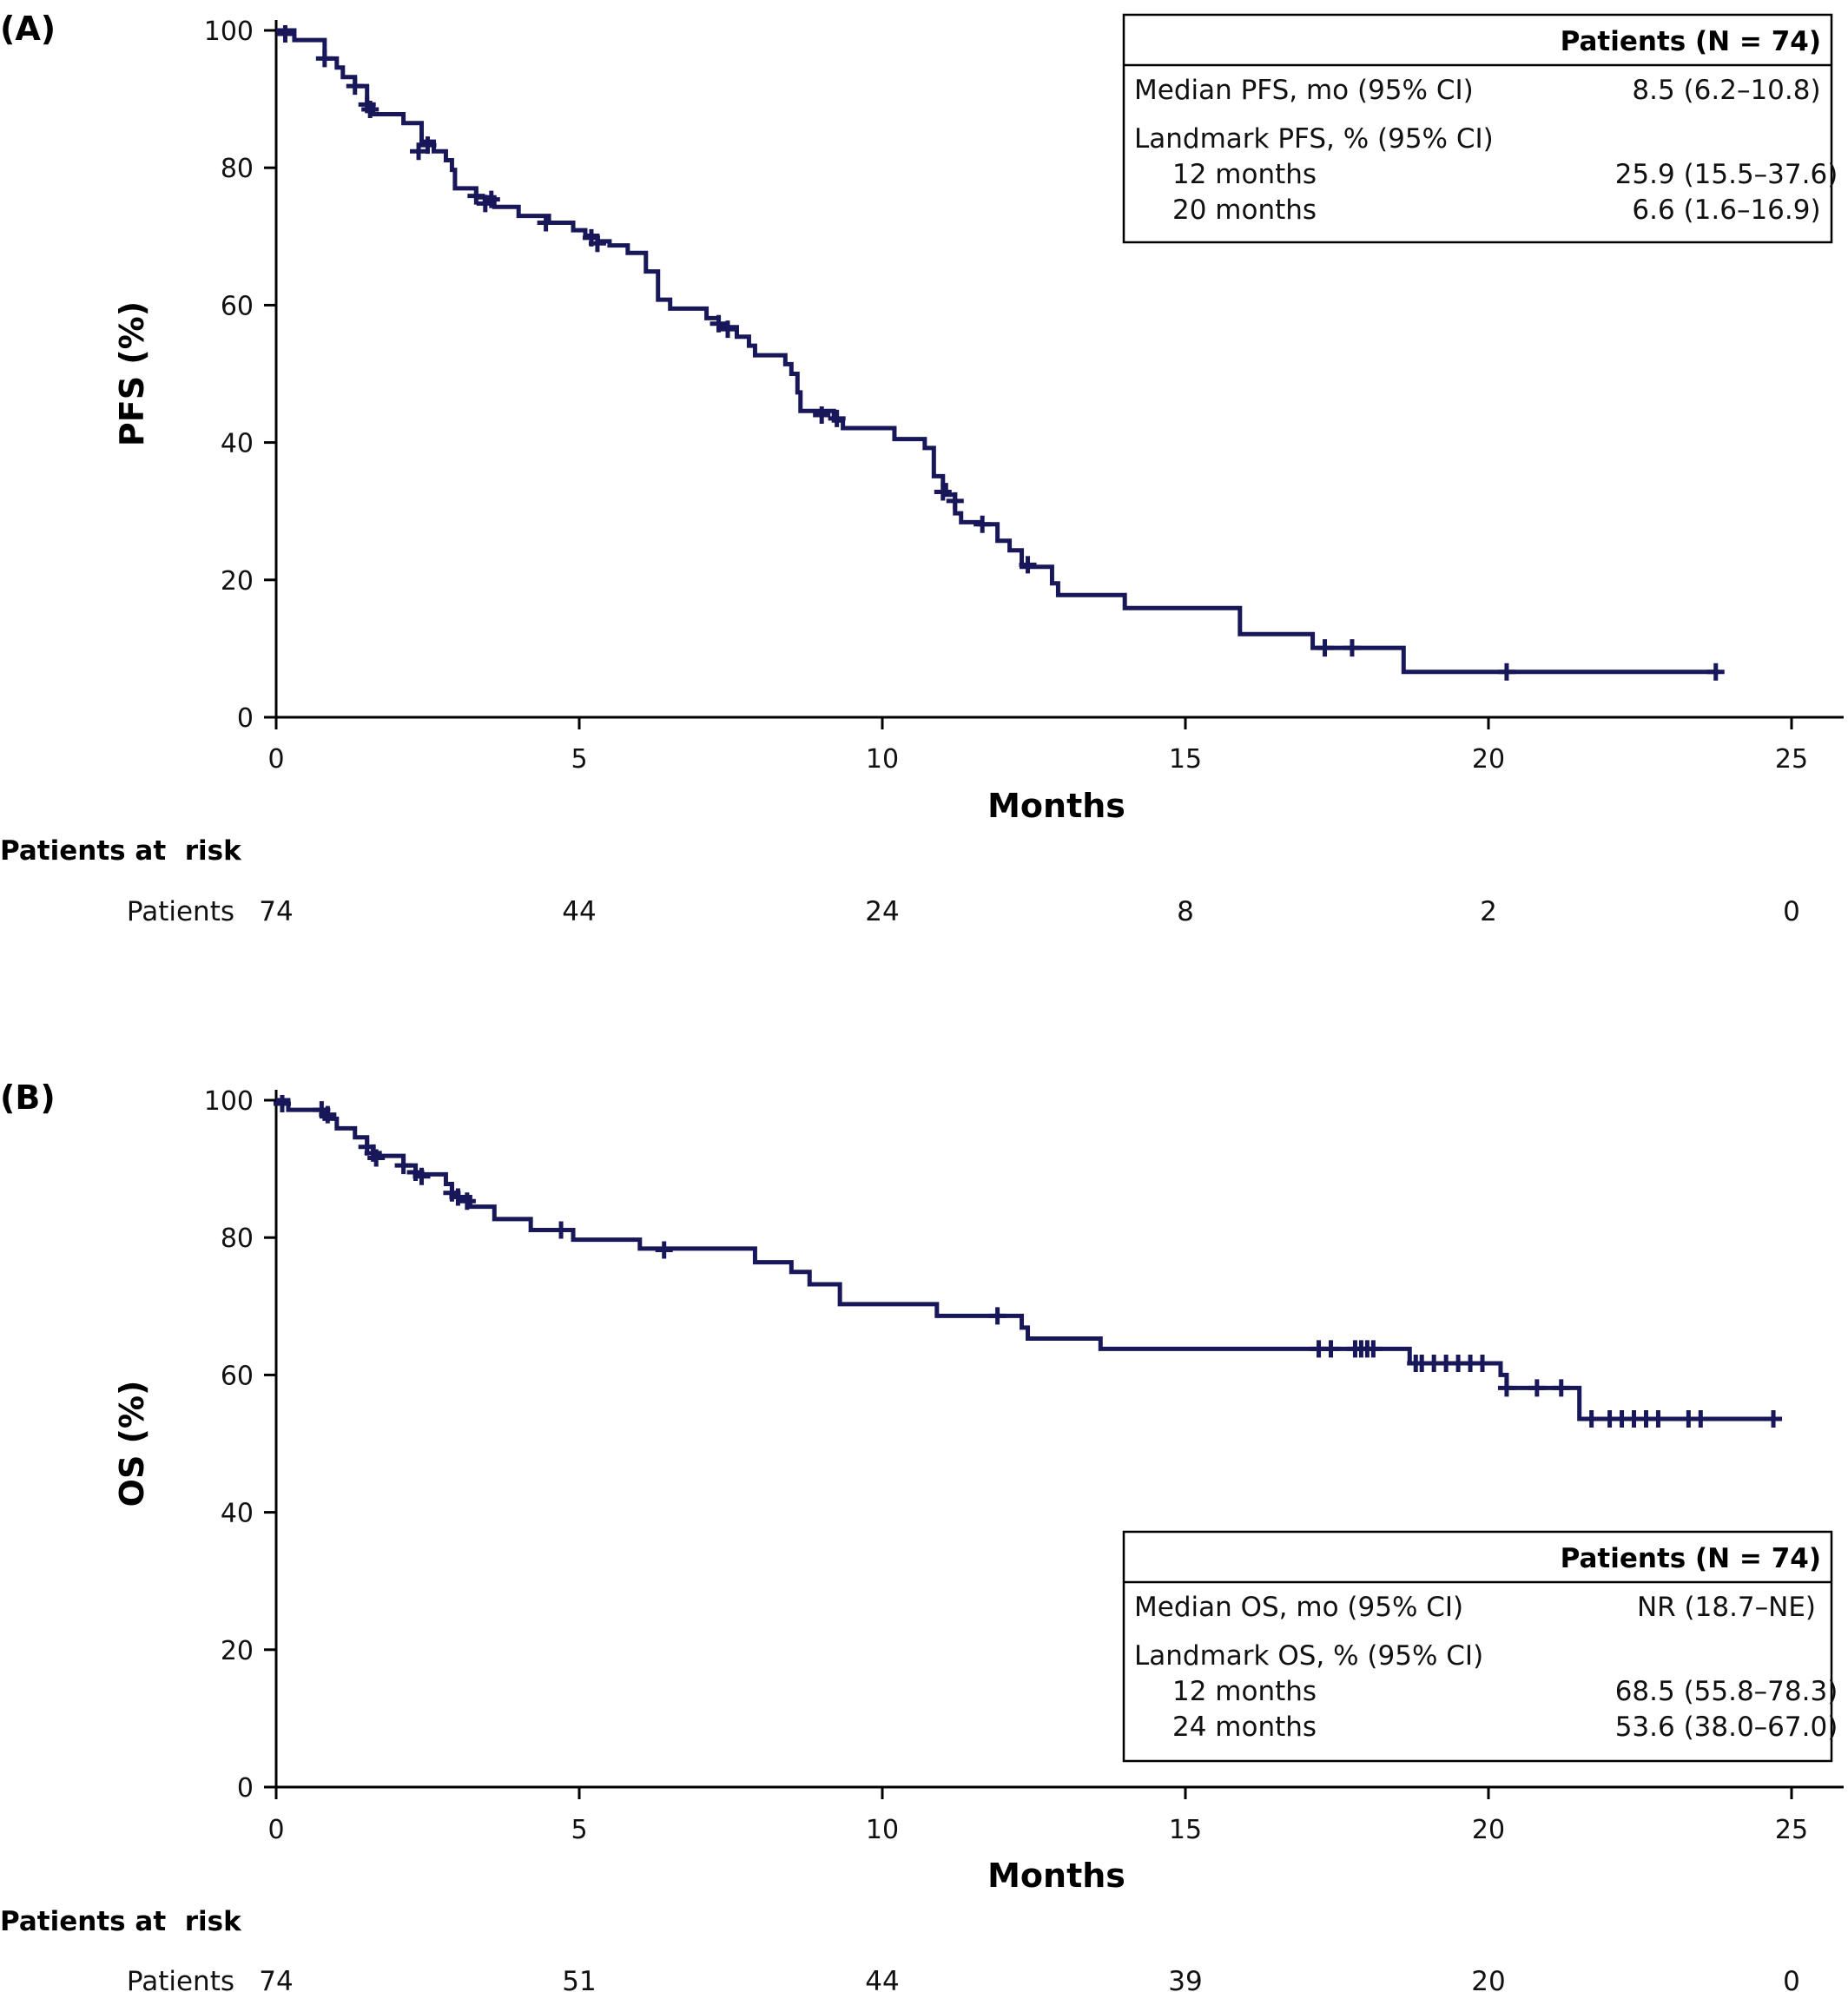 The image size is (1848, 1992). What do you see at coordinates (181, 1979) in the screenshot?
I see `risk-row-label: Patients` at bounding box center [181, 1979].